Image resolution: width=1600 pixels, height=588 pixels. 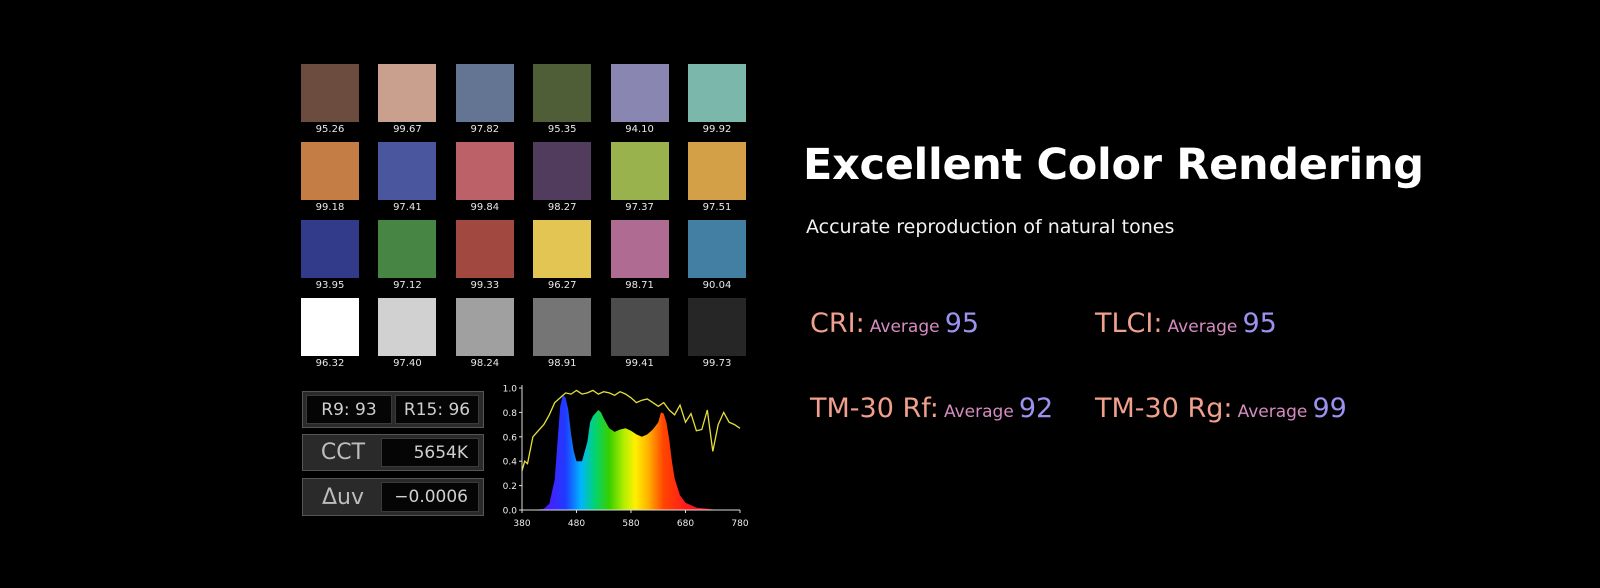 What do you see at coordinates (330, 363) in the screenshot?
I see `swatch-score: 96.32` at bounding box center [330, 363].